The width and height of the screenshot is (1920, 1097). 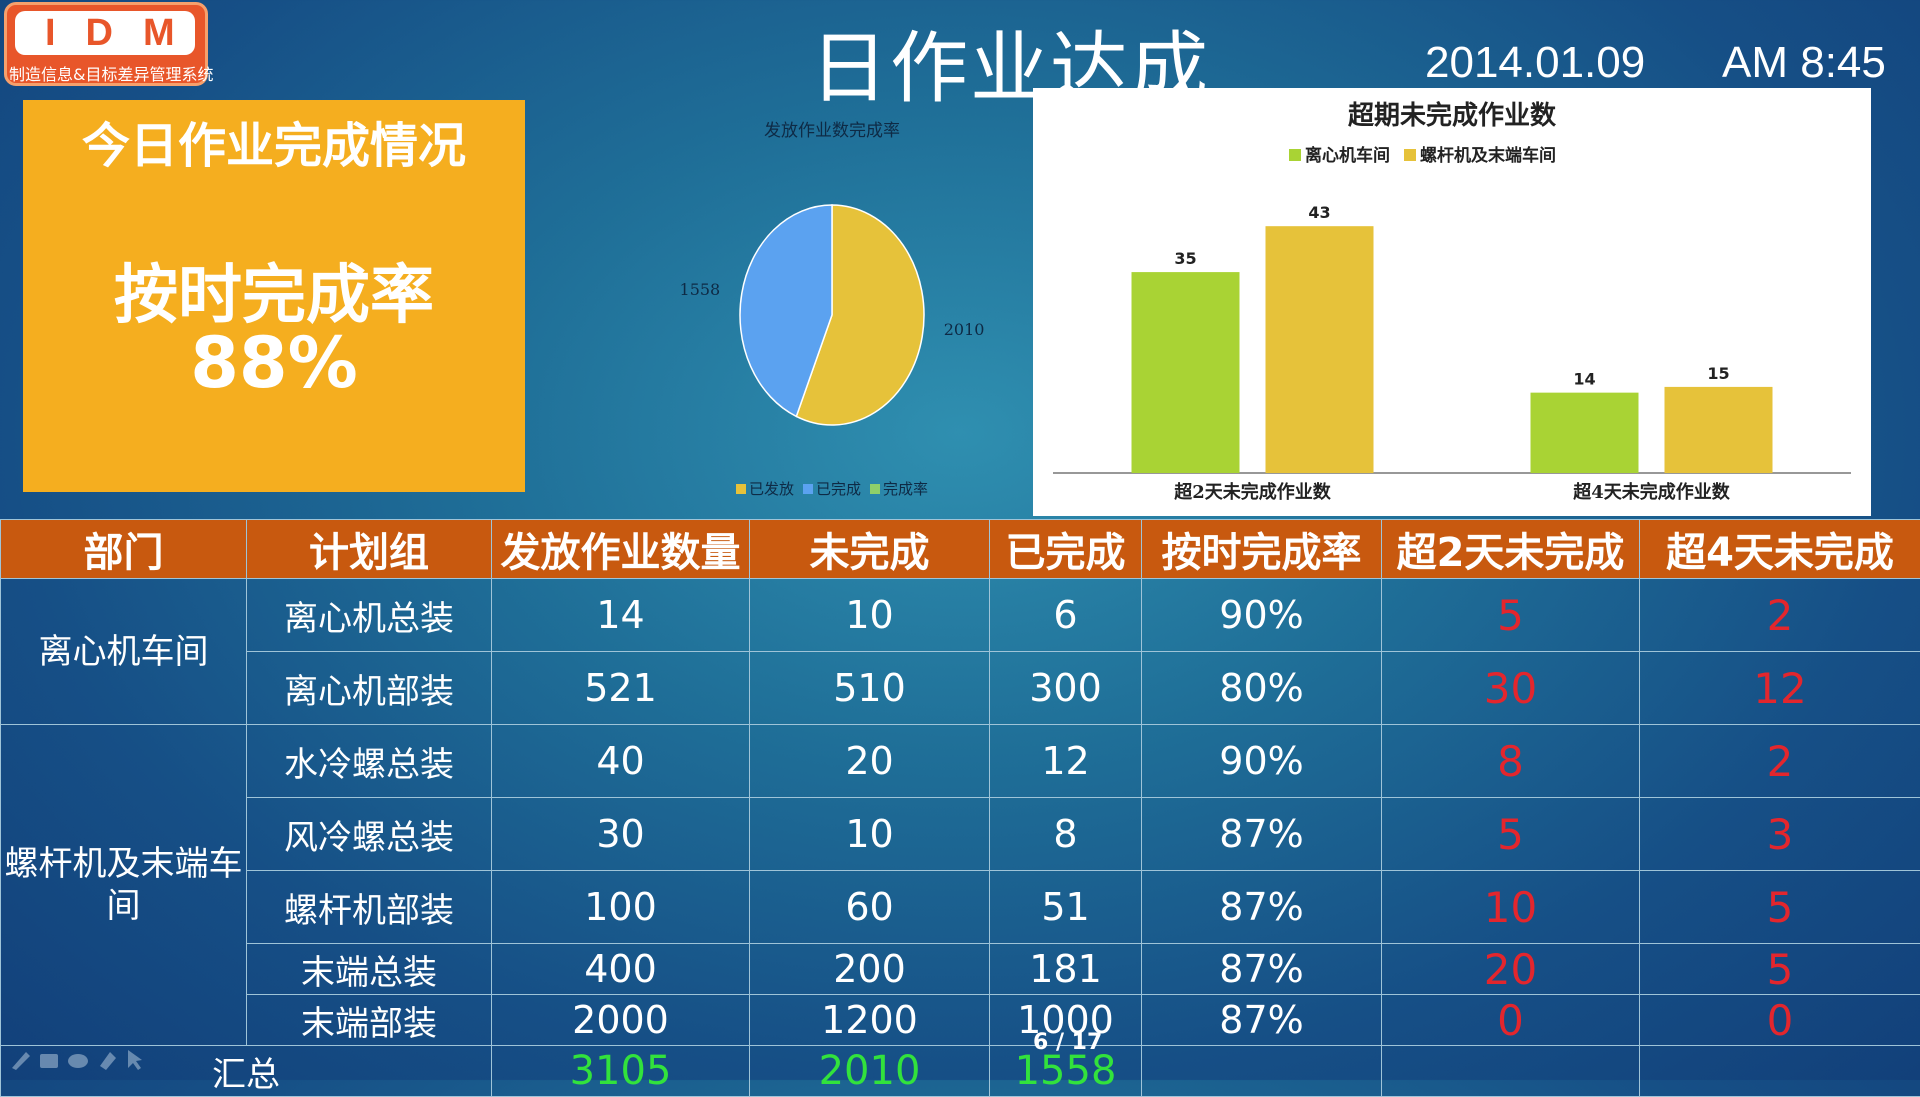 What do you see at coordinates (1535, 63) in the screenshot?
I see `date-label: 2014.01.09` at bounding box center [1535, 63].